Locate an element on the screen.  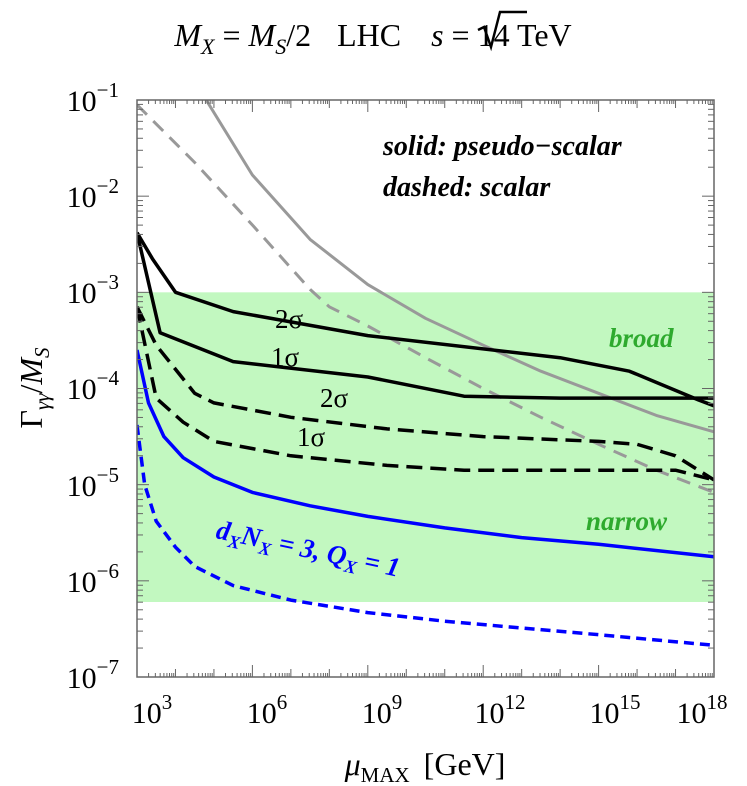
band-label-narrow: narrow is located at coordinates (627, 521).